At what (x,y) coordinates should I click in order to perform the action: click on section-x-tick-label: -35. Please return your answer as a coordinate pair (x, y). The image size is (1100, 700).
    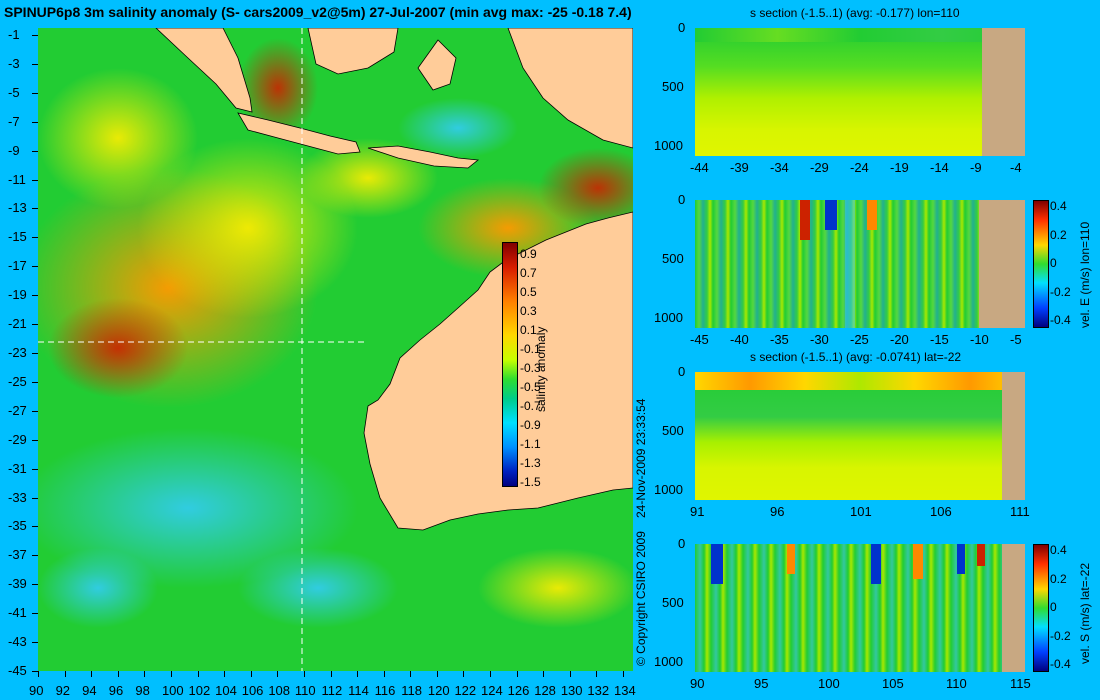
    Looking at the image, I should click on (779, 339).